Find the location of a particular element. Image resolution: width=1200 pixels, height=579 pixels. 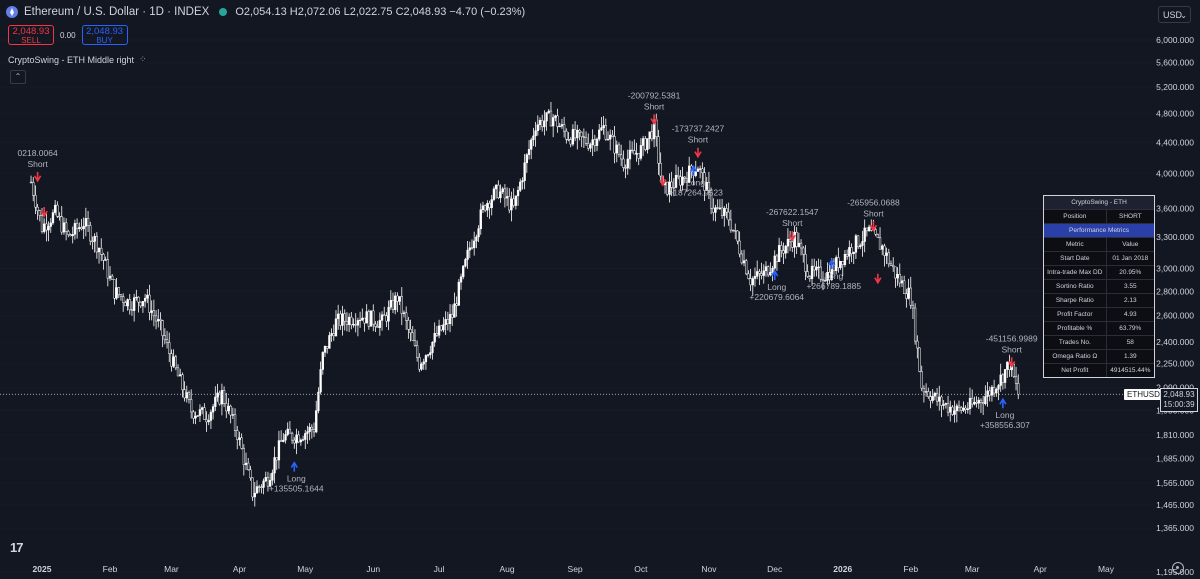

x-tick-label: Apr is located at coordinates (1040, 569).